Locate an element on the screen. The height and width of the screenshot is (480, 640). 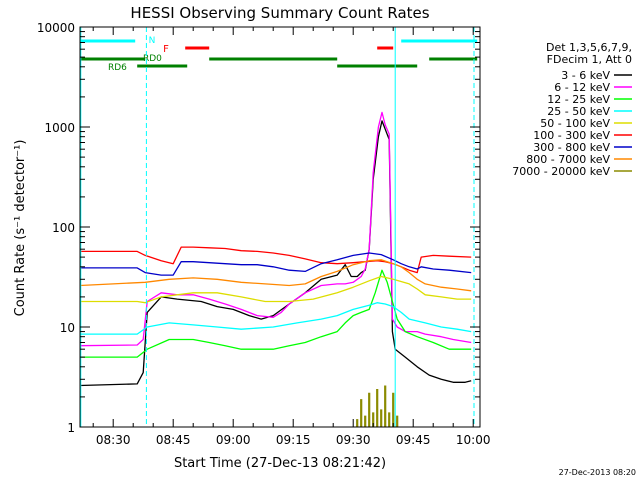
y-tick-label: 10000 is located at coordinates (56, 28).